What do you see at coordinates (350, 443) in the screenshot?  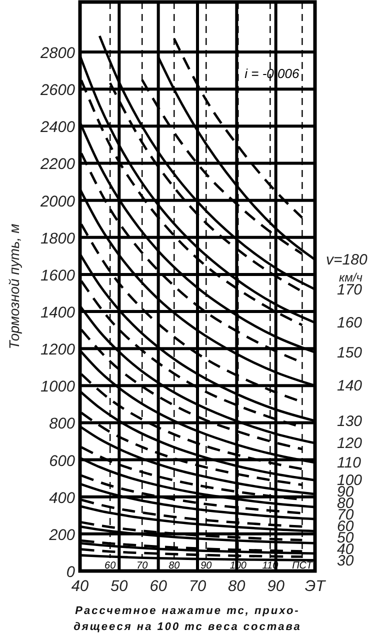 I see `series-label: 120` at bounding box center [350, 443].